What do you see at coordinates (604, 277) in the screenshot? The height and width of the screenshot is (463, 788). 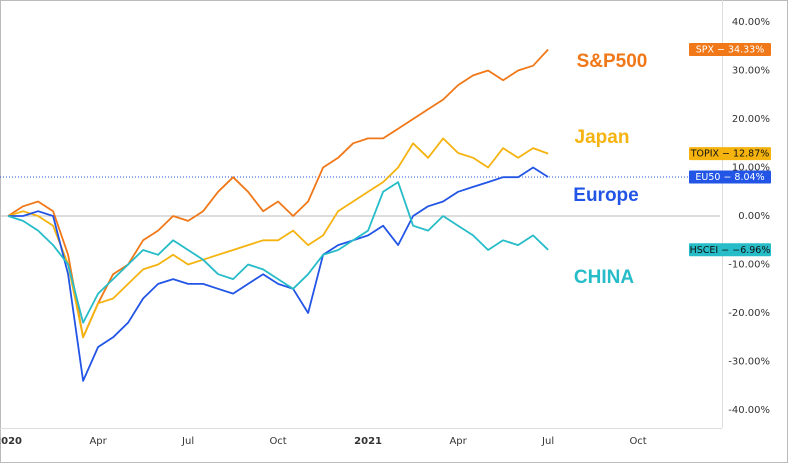 I see `series-name: CHINA` at bounding box center [604, 277].